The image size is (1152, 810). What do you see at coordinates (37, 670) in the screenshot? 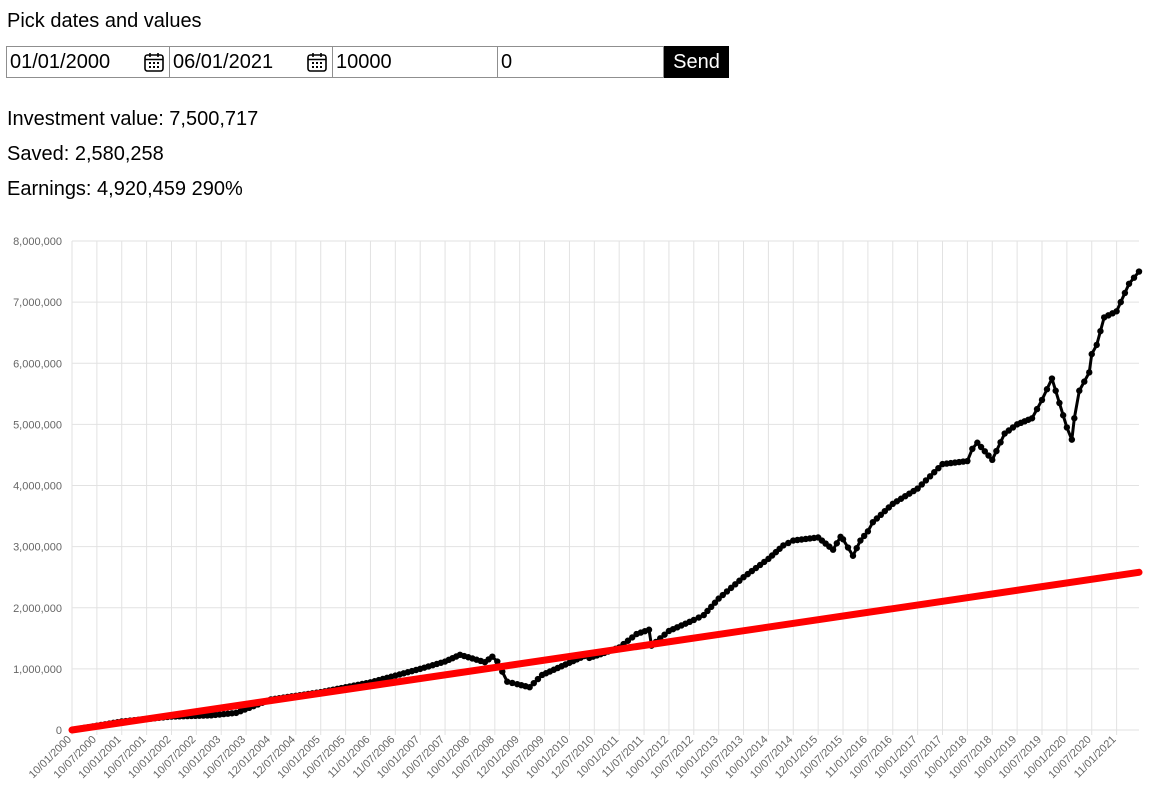
I see `y-tick-label: 1,000,000` at bounding box center [37, 670].